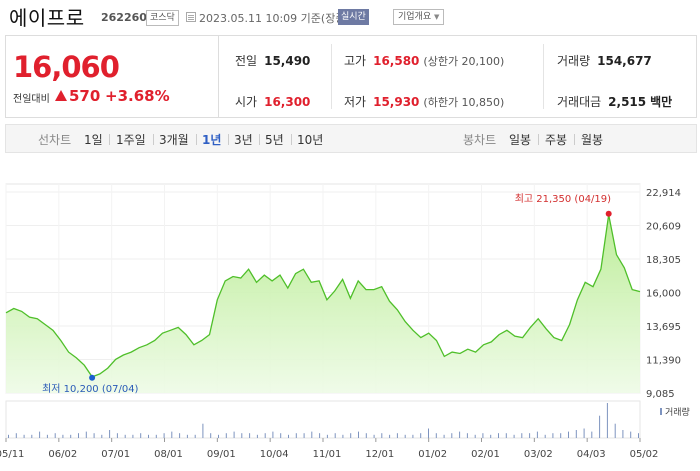 The height and width of the screenshot is (471, 700). I want to click on prev-close-label: 전일, so click(246, 61).